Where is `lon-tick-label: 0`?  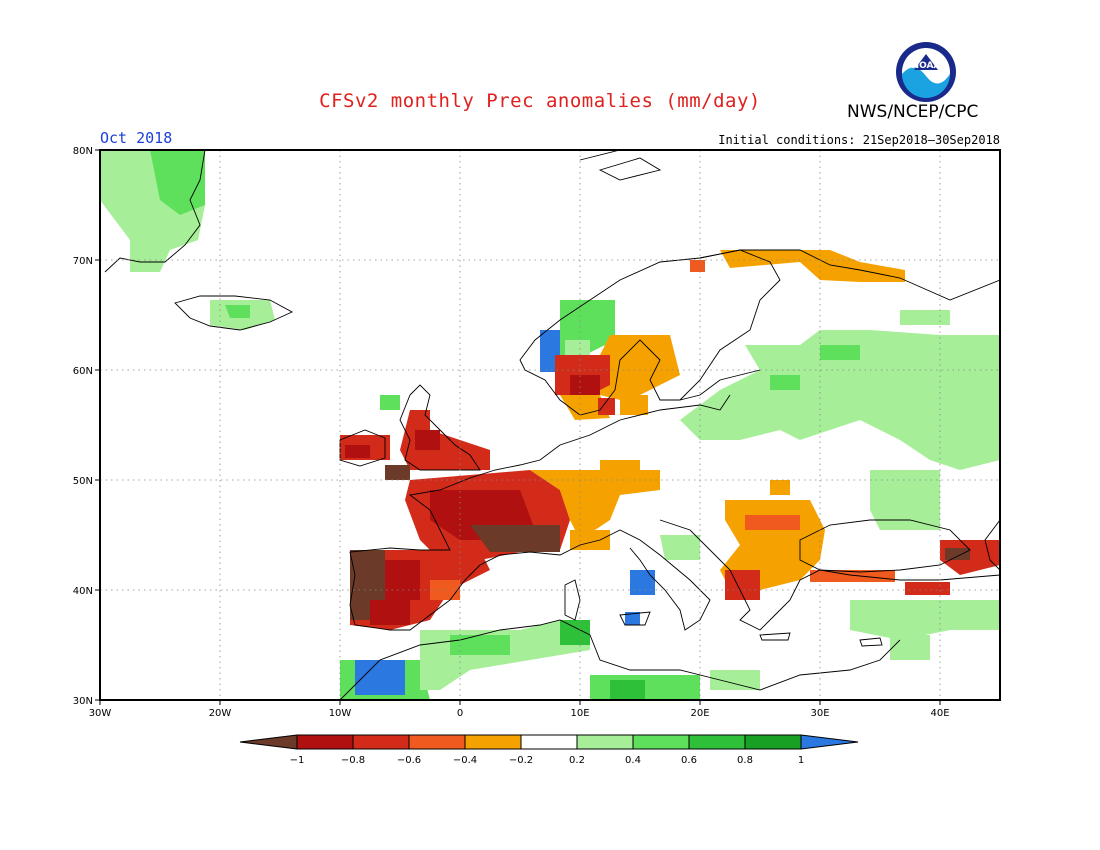
lon-tick-label: 0 is located at coordinates (460, 713).